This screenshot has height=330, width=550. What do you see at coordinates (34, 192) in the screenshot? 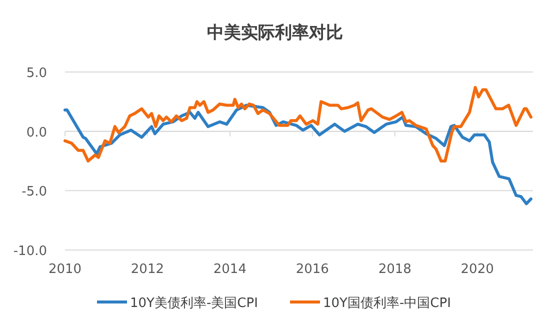
I see `y-tick-label: -5.0` at bounding box center [34, 192].